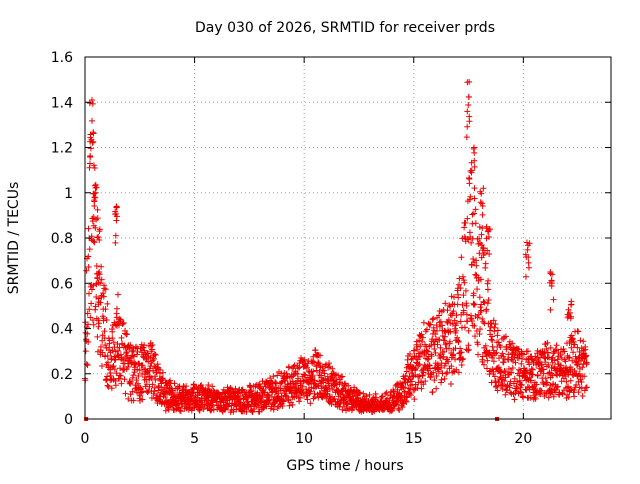 The height and width of the screenshot is (484, 640). I want to click on y-tick-label: 0.8, so click(62, 239).